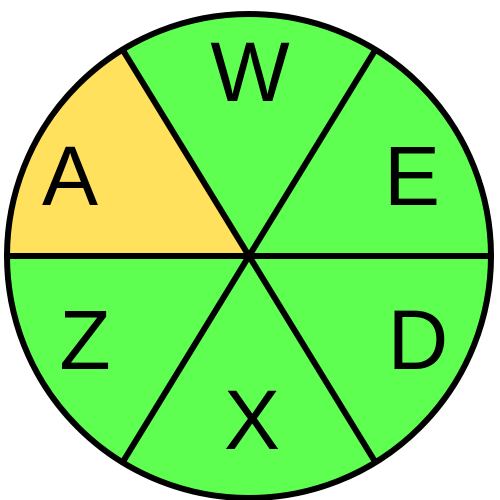 This screenshot has height=500, width=500. I want to click on sector-label-d: D, so click(418, 340).